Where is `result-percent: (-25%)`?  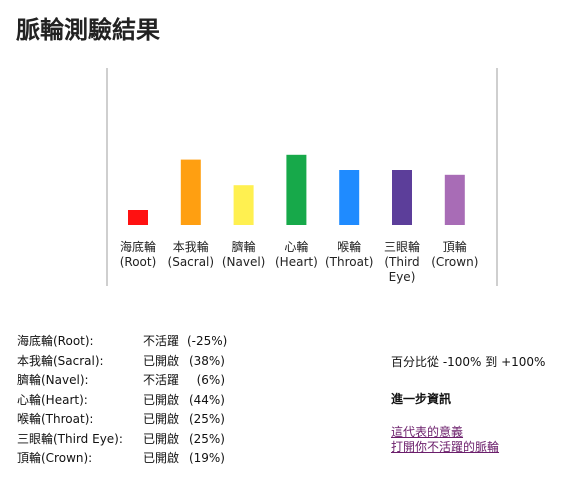 result-percent: (-25%) is located at coordinates (207, 341).